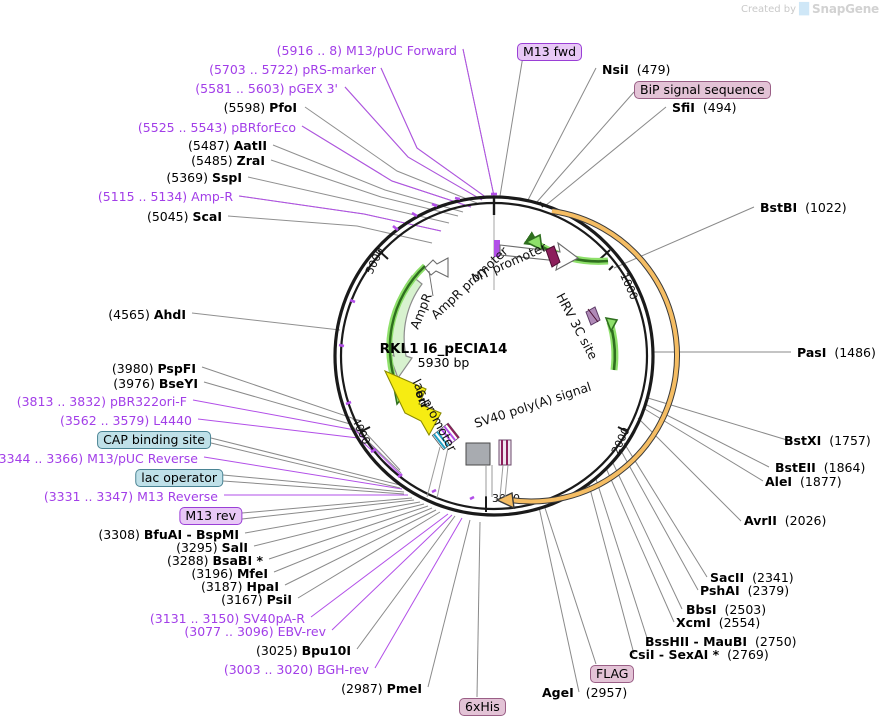 This screenshot has height=724, width=887. What do you see at coordinates (178, 383) in the screenshot?
I see `label-bseyi-name: BseYI` at bounding box center [178, 383].